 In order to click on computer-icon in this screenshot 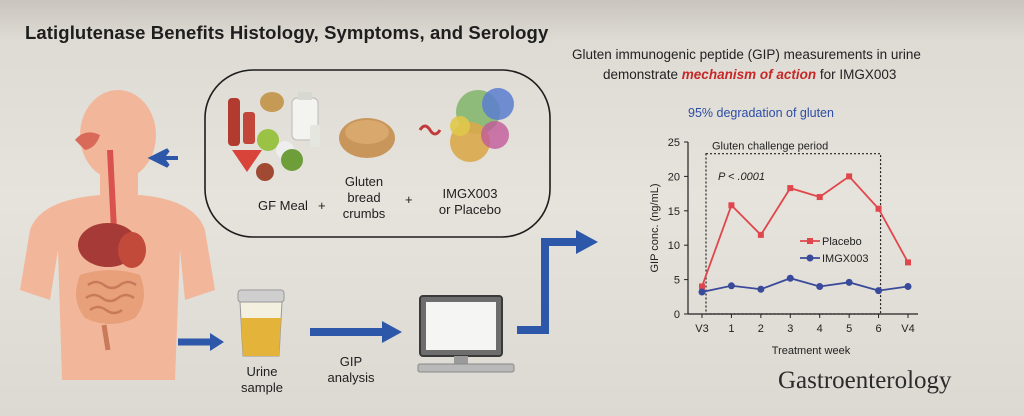, I will do `click(466, 334)`.